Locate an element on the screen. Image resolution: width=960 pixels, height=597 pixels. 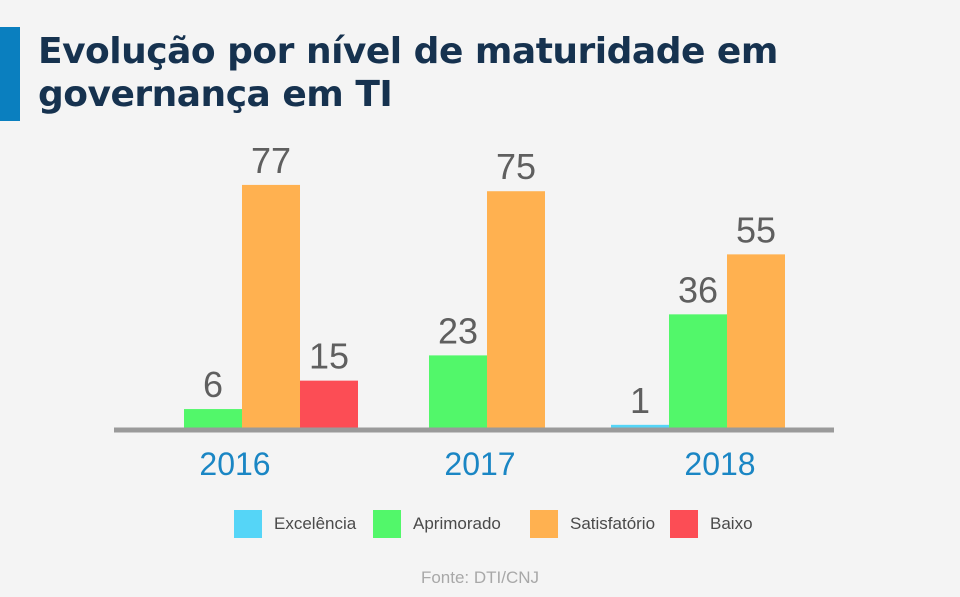
legend-label-satisfatorio: Satisfatório is located at coordinates (613, 523).